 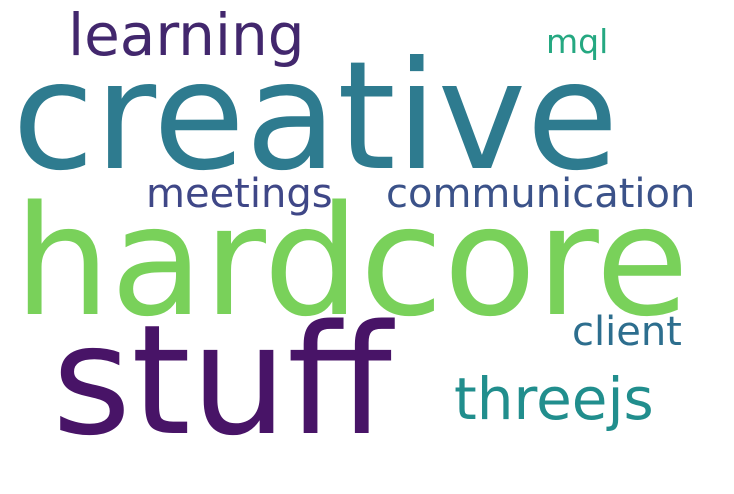 What do you see at coordinates (541, 194) in the screenshot?
I see `word-communication: communication` at bounding box center [541, 194].